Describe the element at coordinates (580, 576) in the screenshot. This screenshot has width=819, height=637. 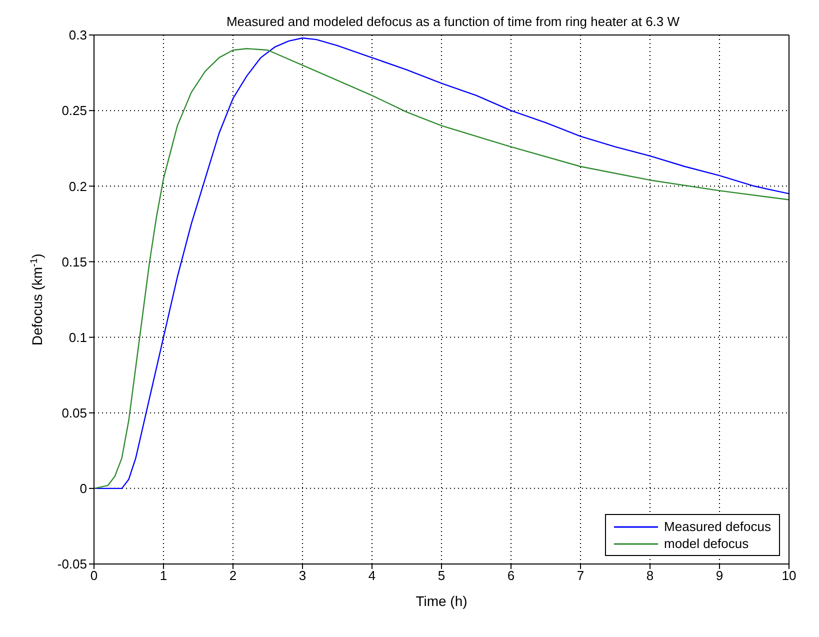
I see `x-tick-label: 7` at that location.